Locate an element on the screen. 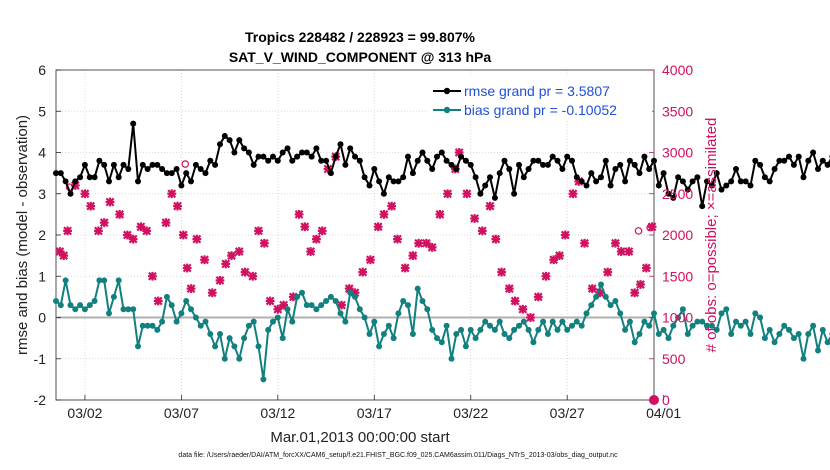 This screenshot has height=470, width=830. legend-rmse-marker is located at coordinates (447, 91).